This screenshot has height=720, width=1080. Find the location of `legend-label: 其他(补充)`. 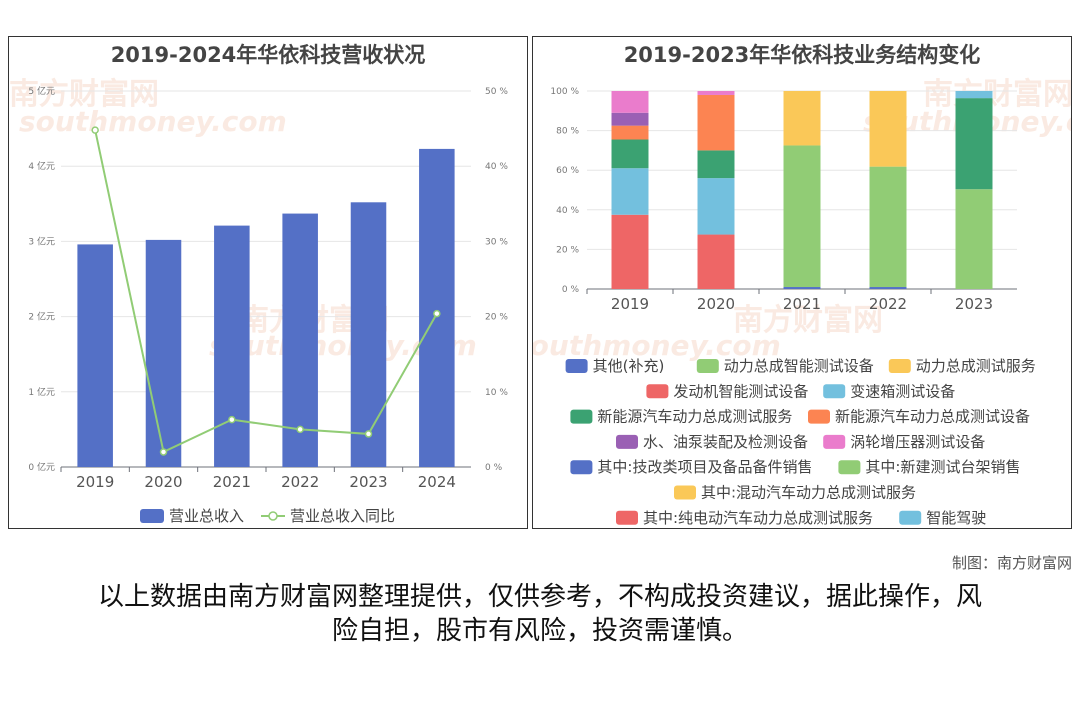

legend-label: 其他(补充) is located at coordinates (629, 366).